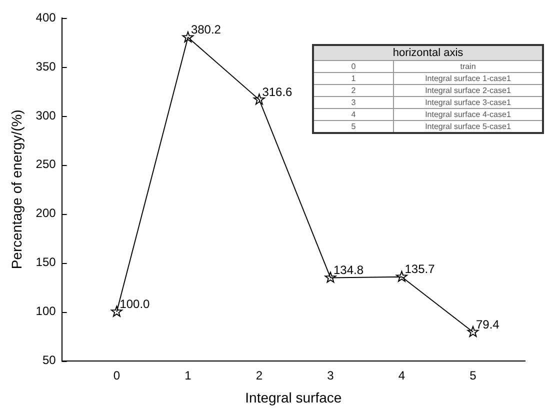  What do you see at coordinates (46, 262) in the screenshot?
I see `y-tick-label: 150` at bounding box center [46, 262].